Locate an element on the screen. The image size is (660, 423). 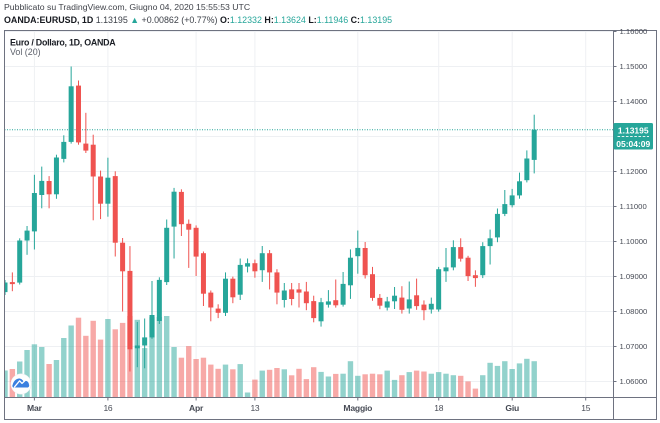
svg-text: 1.14000 is located at coordinates (634, 101).